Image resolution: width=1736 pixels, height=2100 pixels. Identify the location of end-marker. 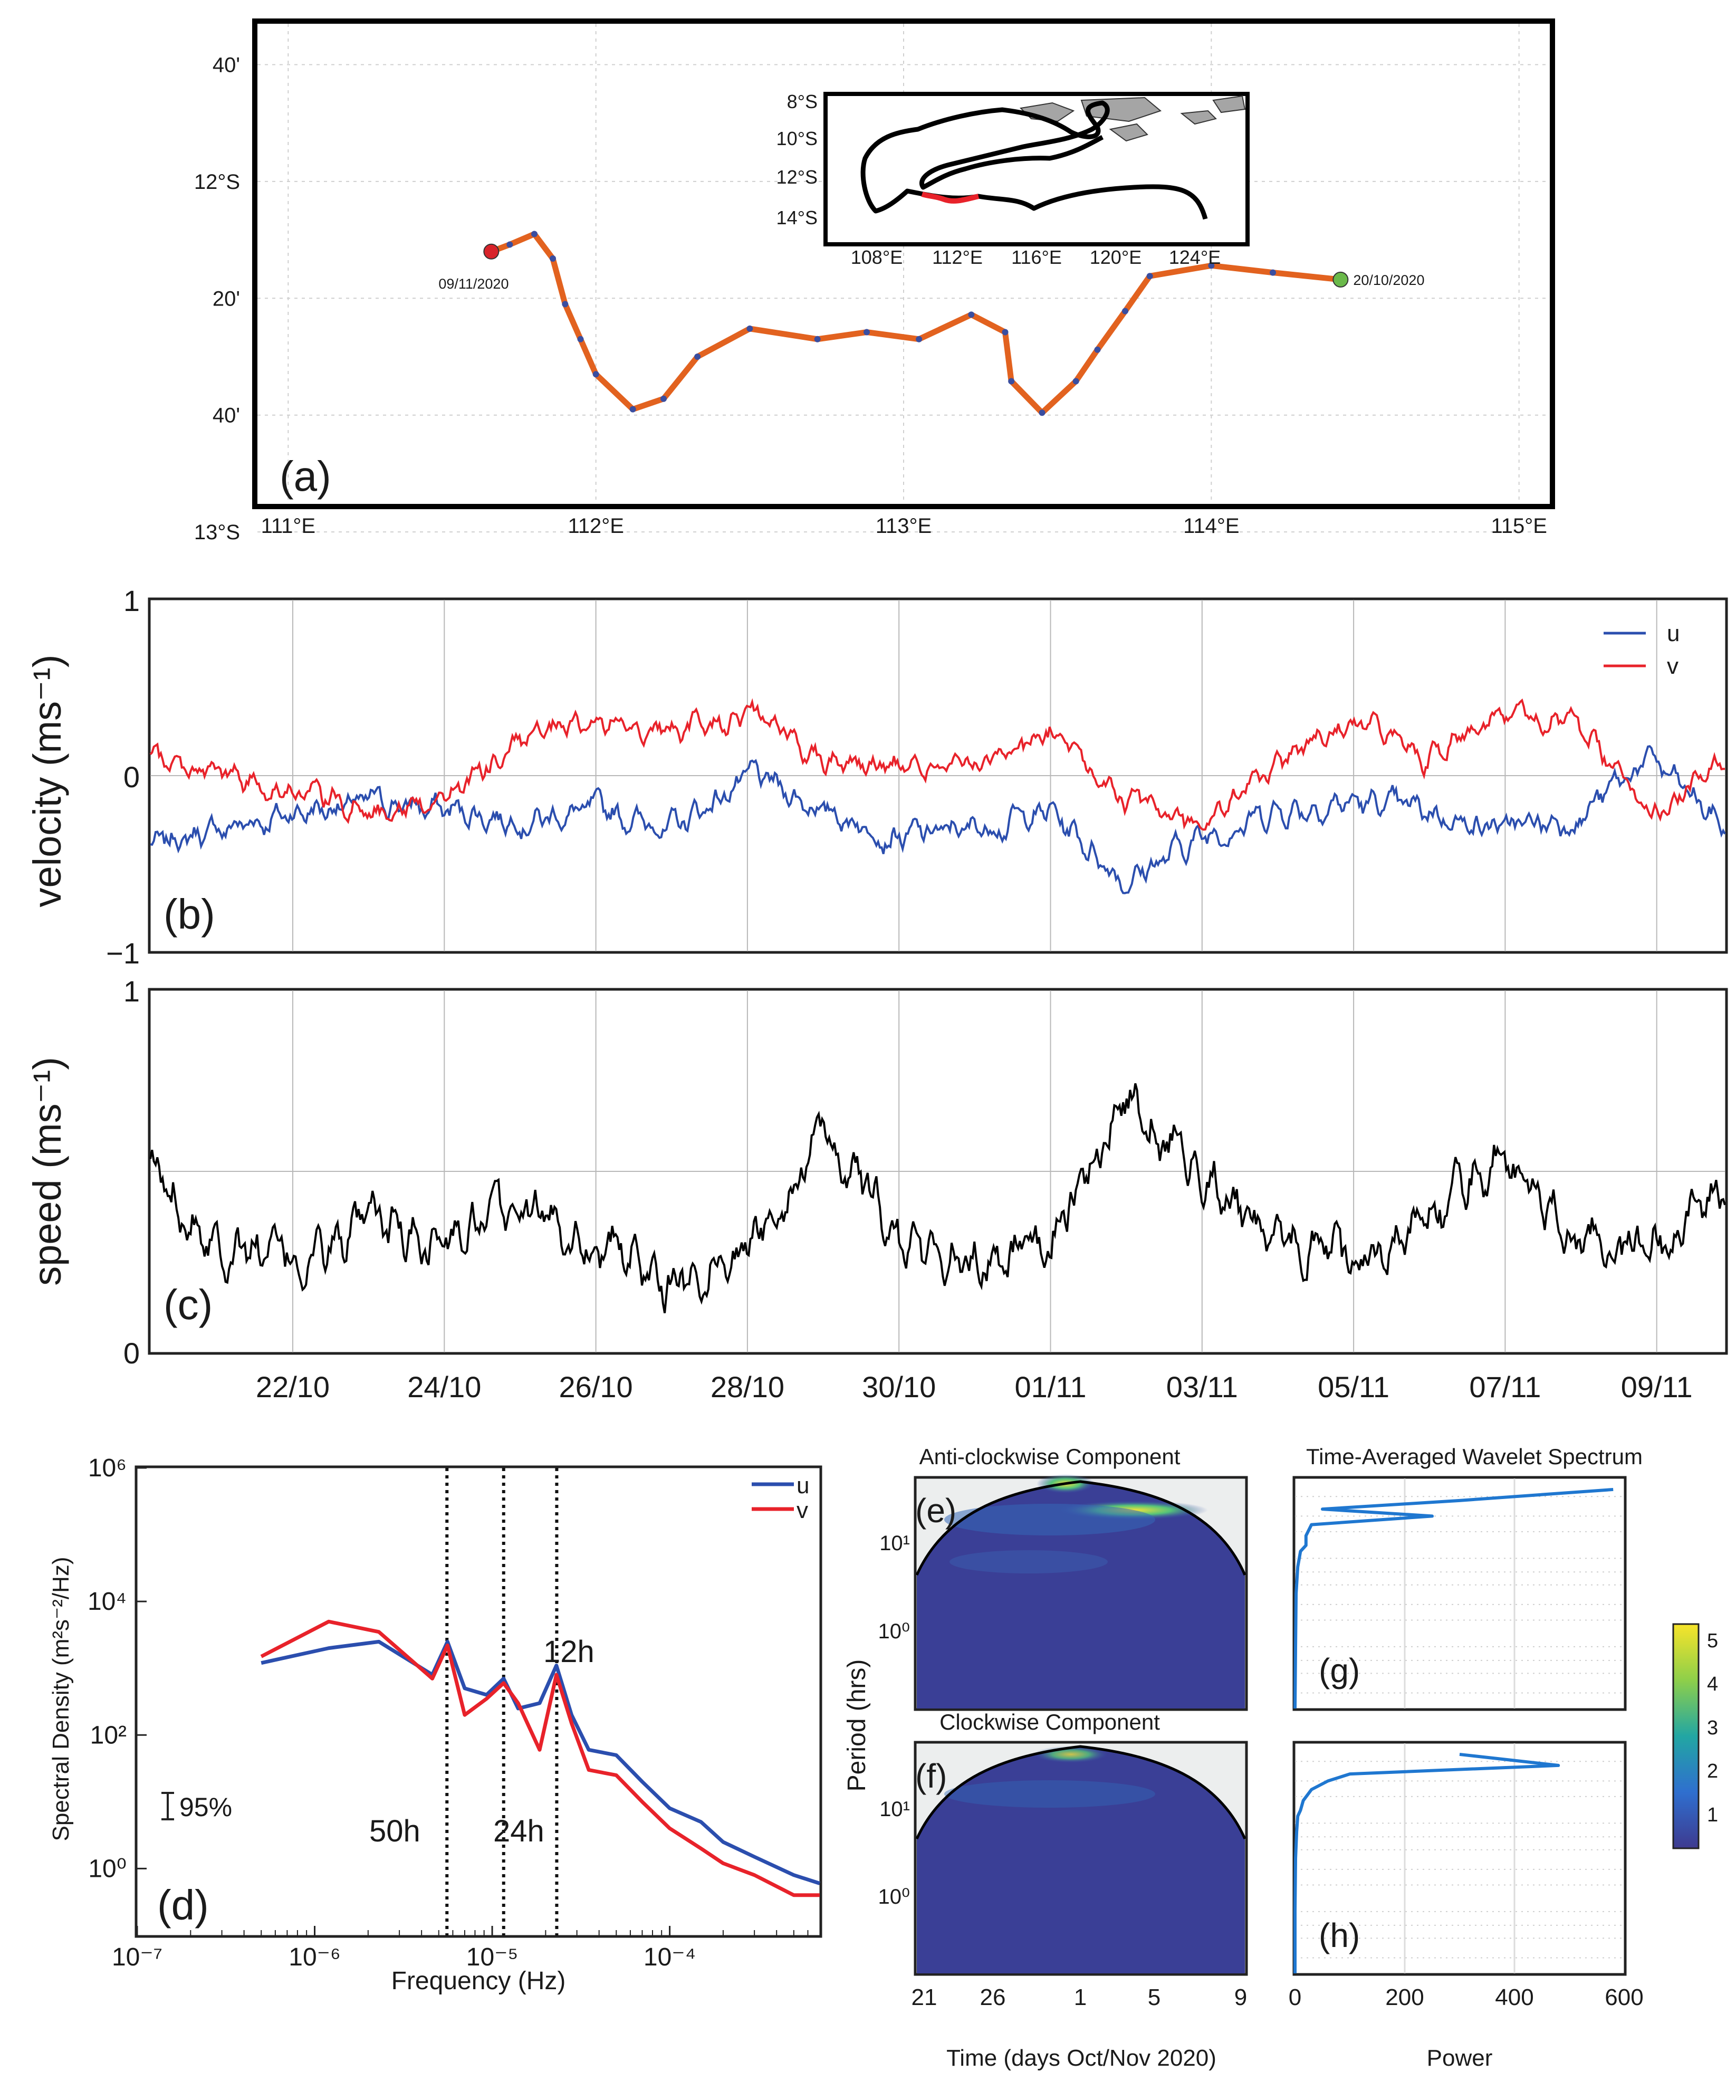
(491, 251).